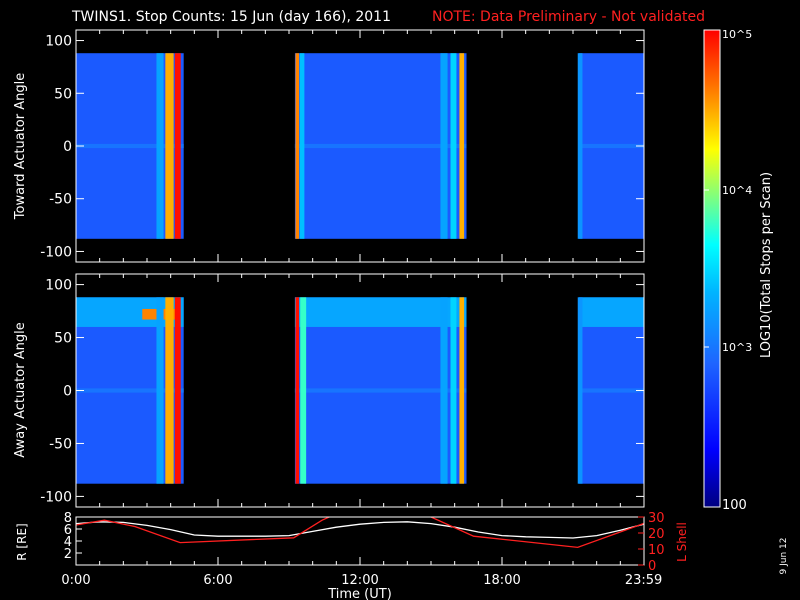 This screenshot has height=600, width=800. What do you see at coordinates (63, 339) in the screenshot?
I see `middle-ytick-label-1: 50` at bounding box center [63, 339].